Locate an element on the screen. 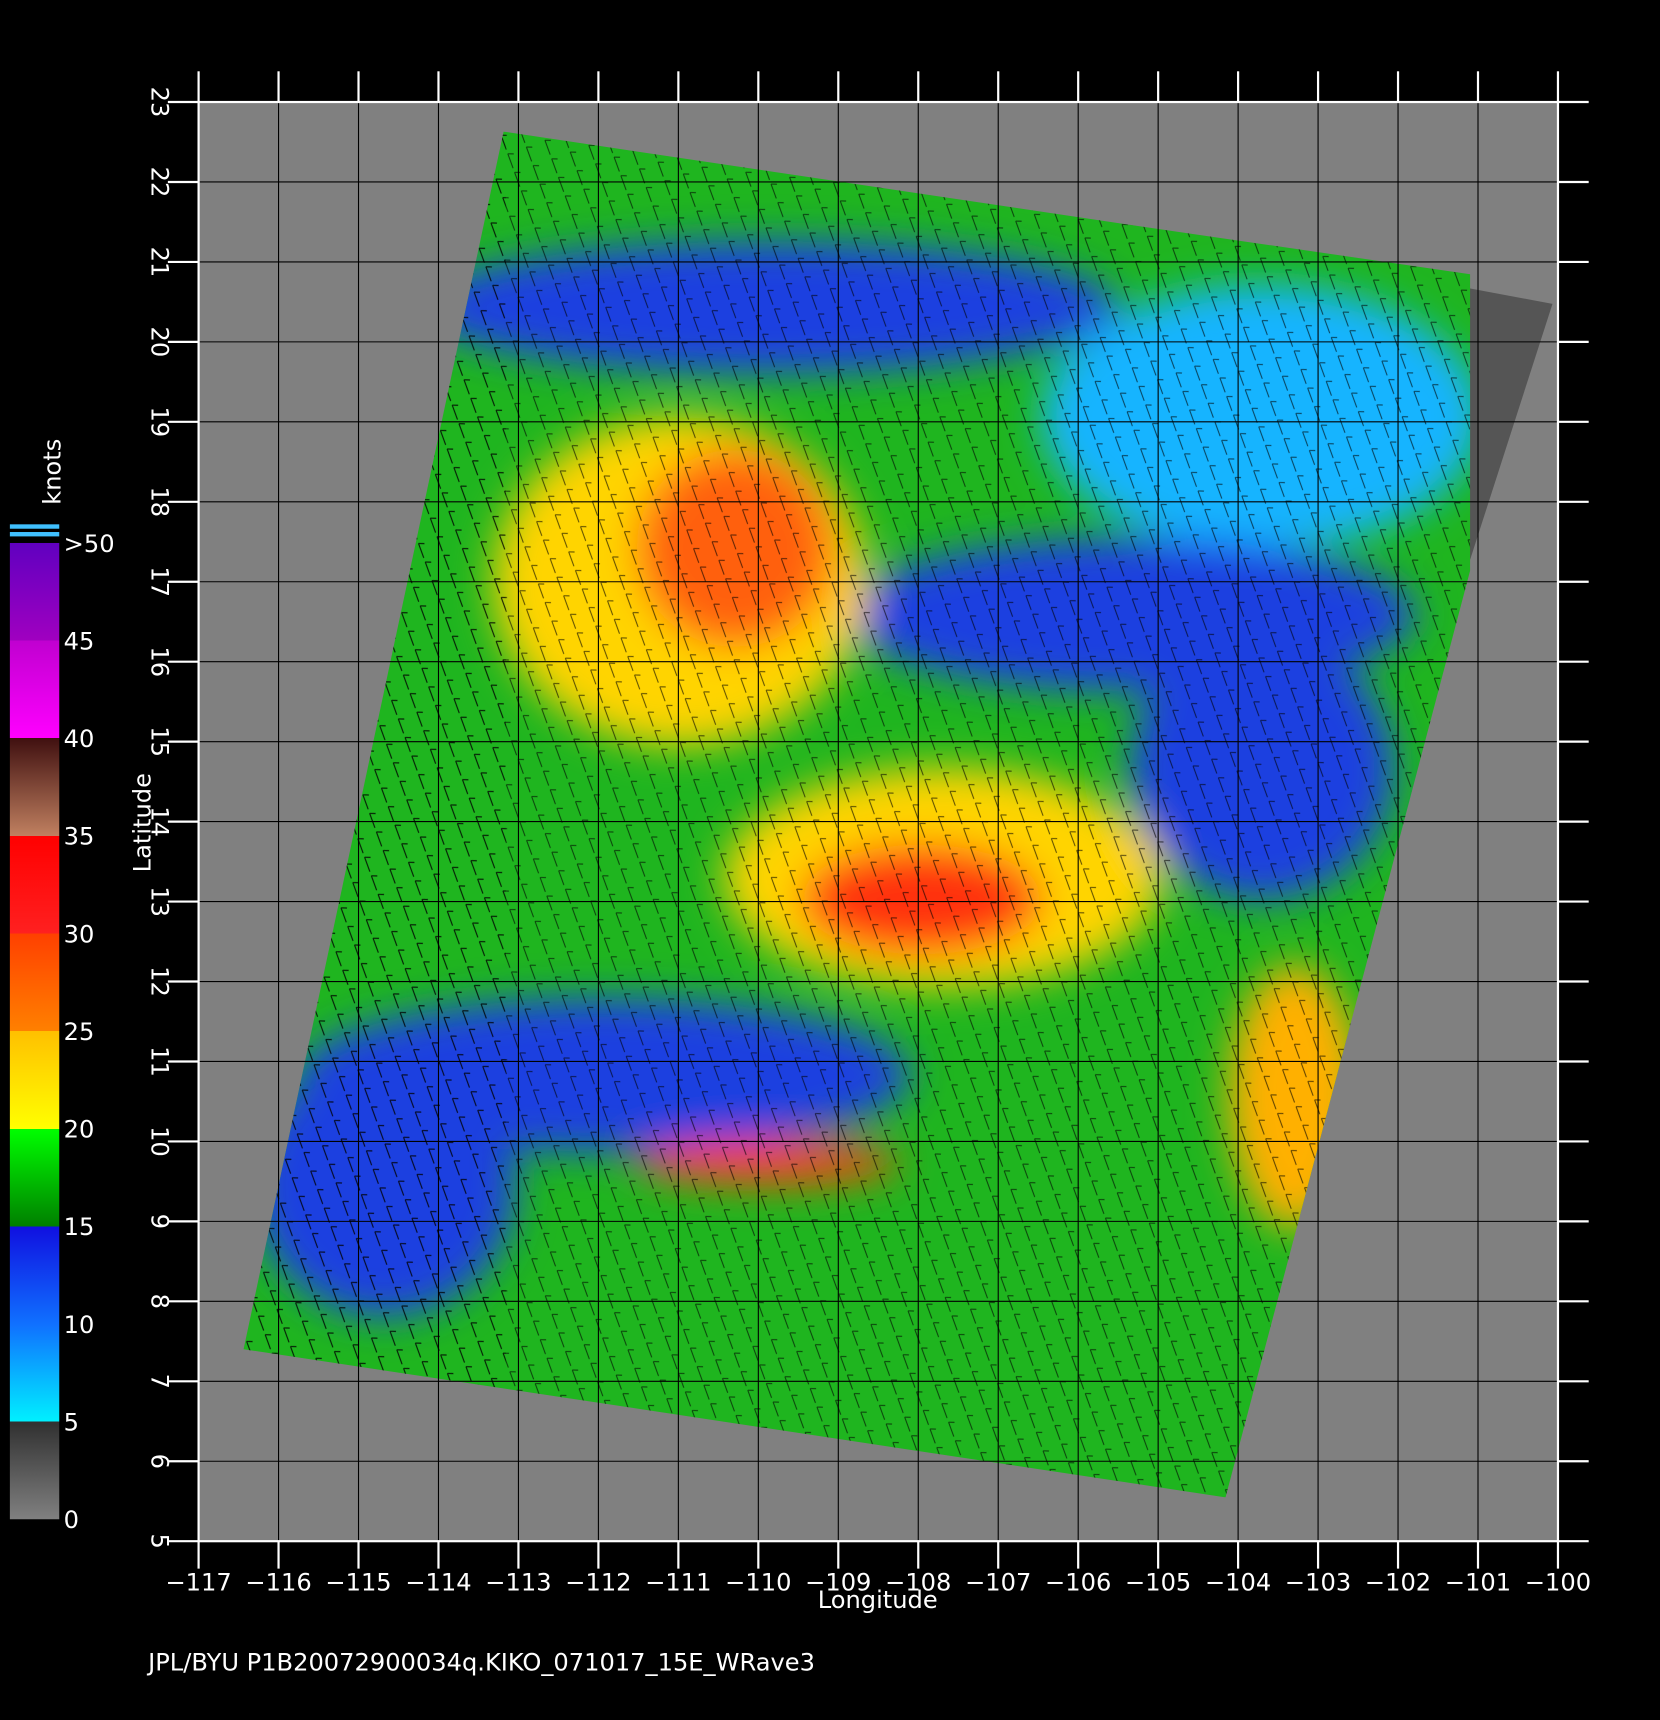  x-tick-label: −102 is located at coordinates (1398, 1583).